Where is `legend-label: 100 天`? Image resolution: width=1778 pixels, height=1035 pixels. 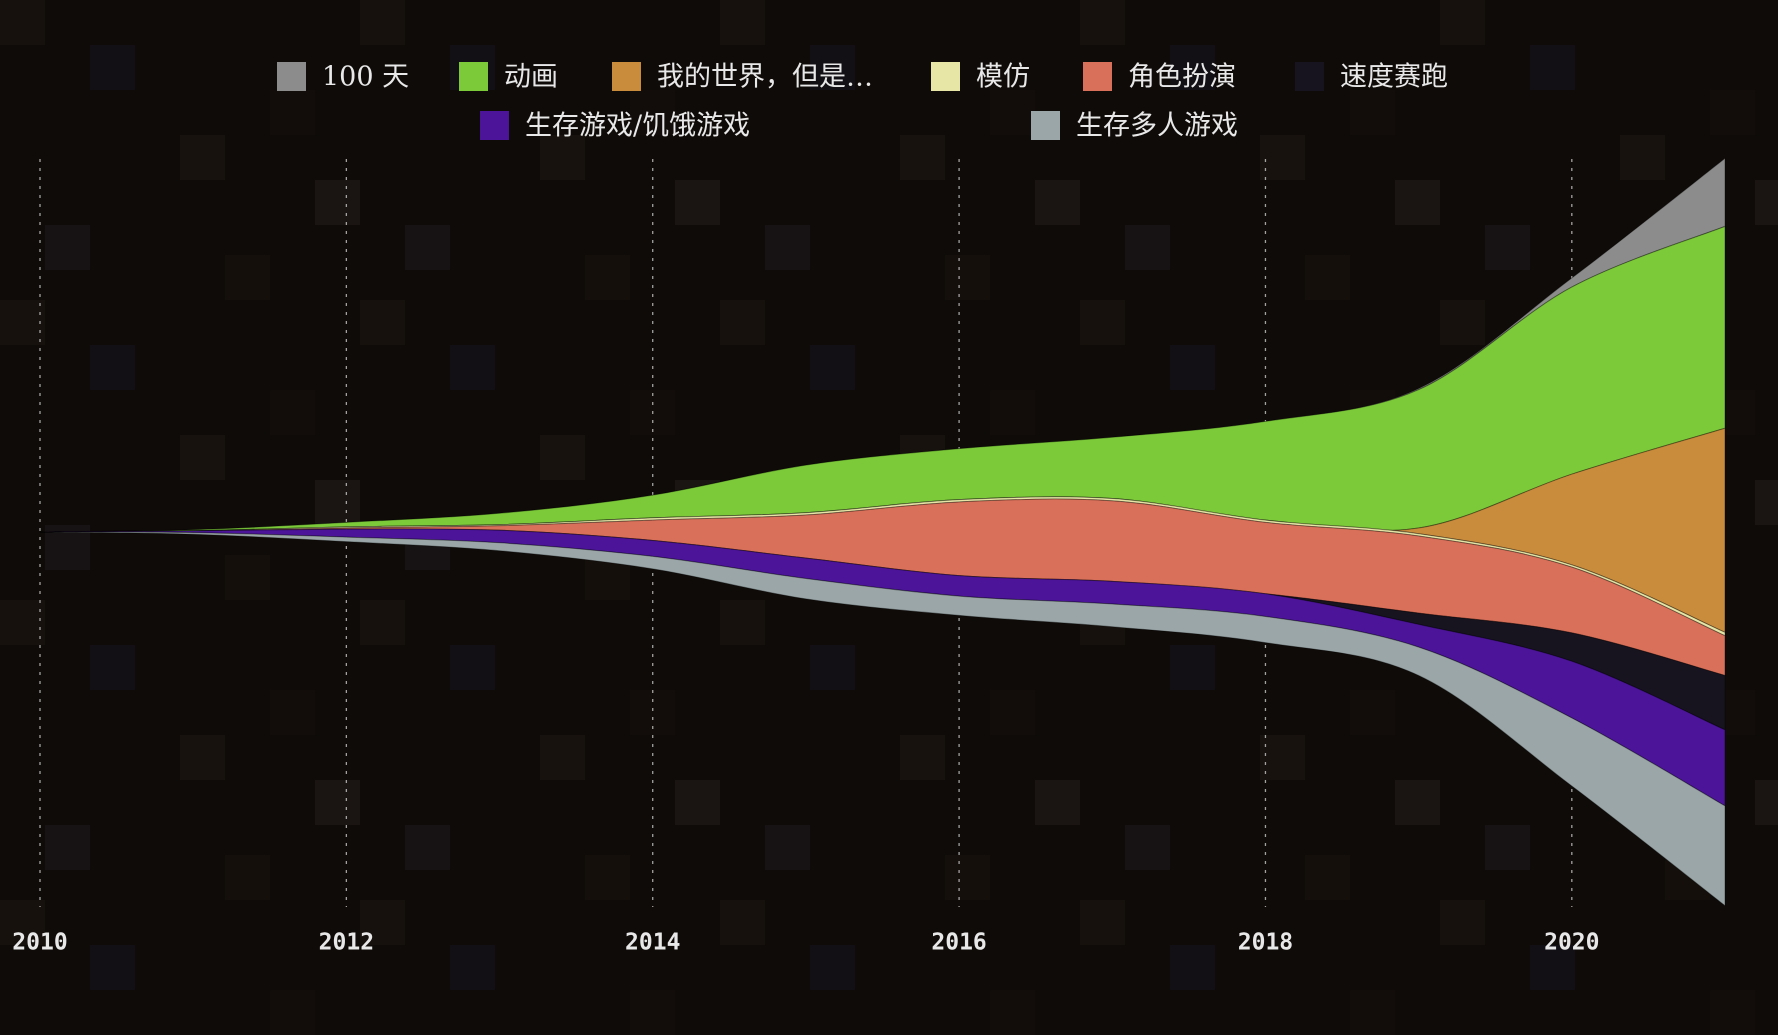
legend-label: 100 天 is located at coordinates (365, 77).